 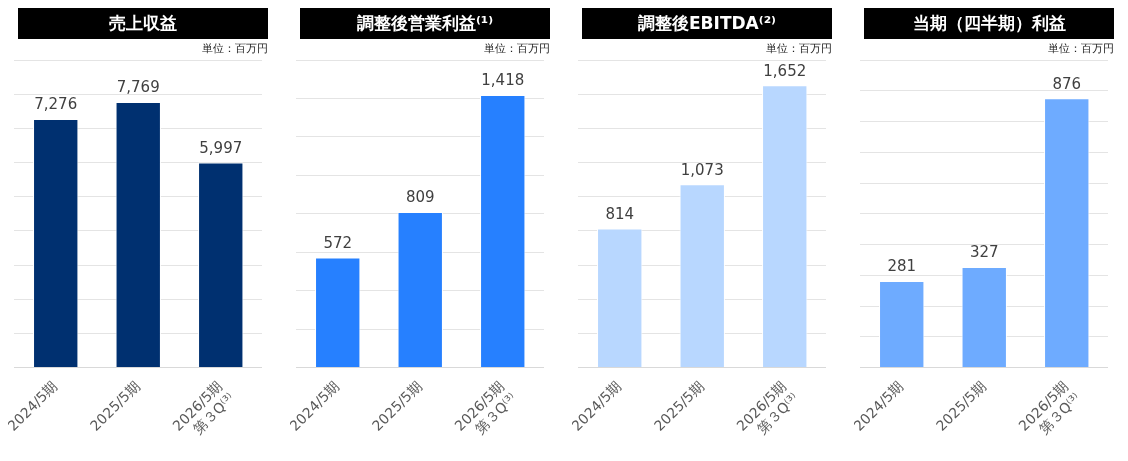 What do you see at coordinates (620, 213) in the screenshot?
I see `data-label: 814` at bounding box center [620, 213].